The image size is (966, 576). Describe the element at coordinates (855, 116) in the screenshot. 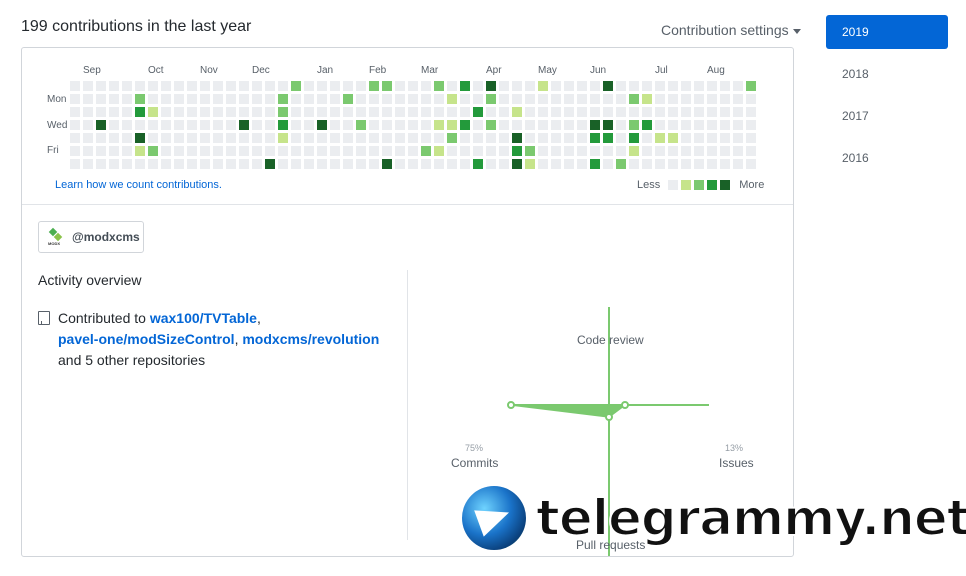

I see `year-link-2017: 2017` at that location.